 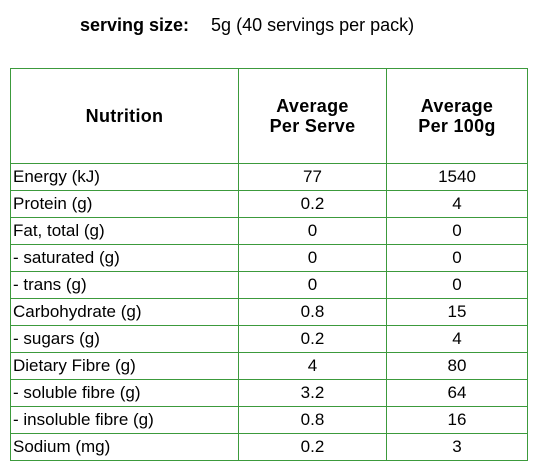 I want to click on nutrient-name: - saturated (g), so click(x=124, y=258).